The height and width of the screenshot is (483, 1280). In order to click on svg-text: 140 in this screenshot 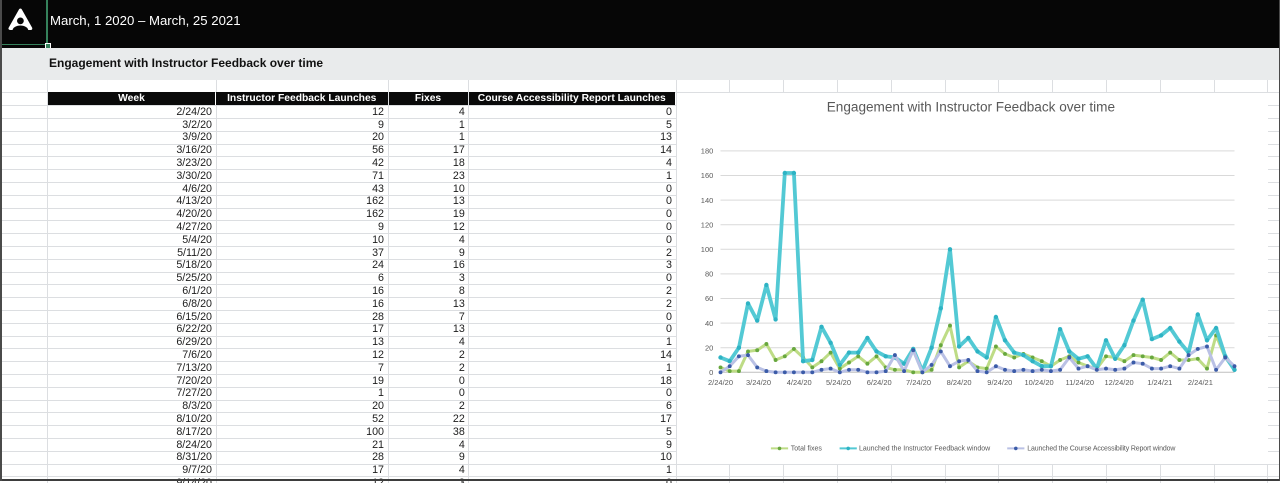, I will do `click(706, 200)`.